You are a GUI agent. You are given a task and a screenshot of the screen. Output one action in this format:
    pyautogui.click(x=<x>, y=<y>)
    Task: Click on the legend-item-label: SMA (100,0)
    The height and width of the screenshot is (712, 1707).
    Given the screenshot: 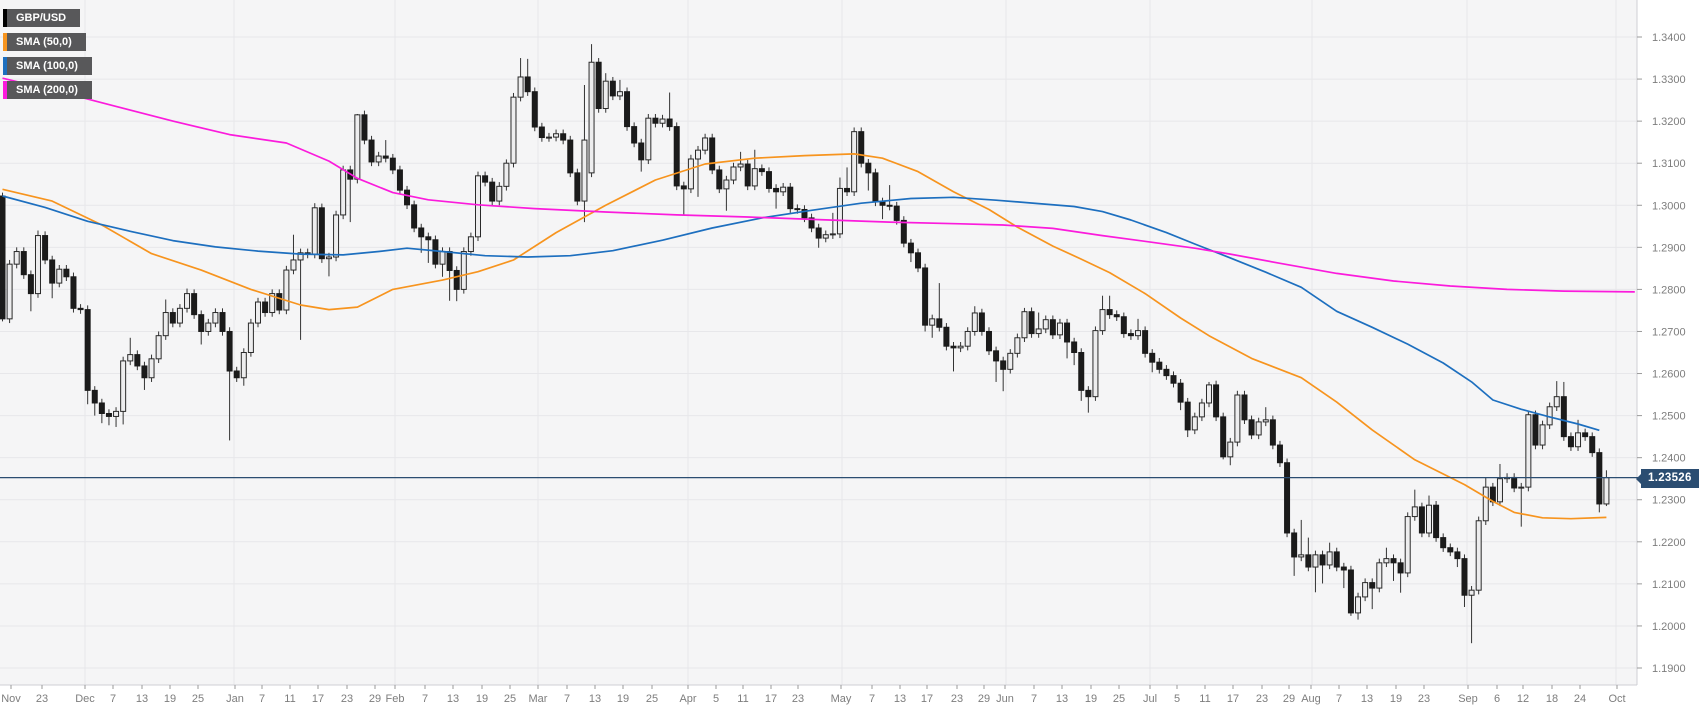 What is the action you would take?
    pyautogui.click(x=47, y=66)
    